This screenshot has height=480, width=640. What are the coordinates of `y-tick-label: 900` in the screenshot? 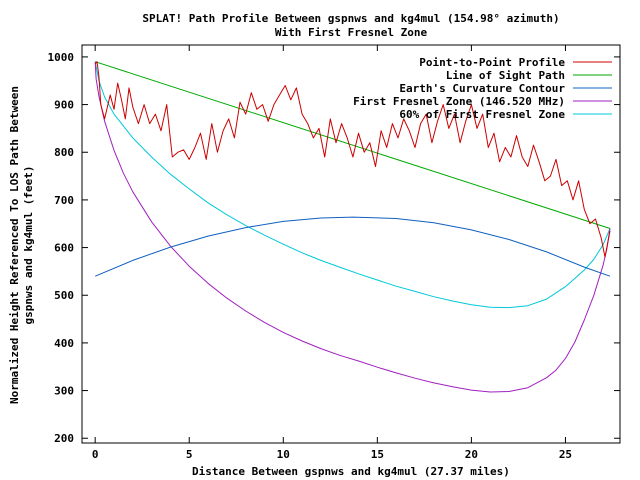 It's located at (64, 105).